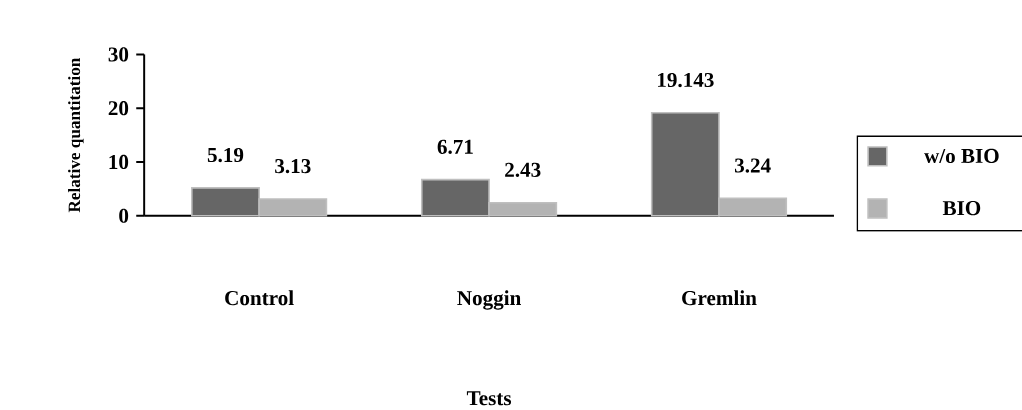 The height and width of the screenshot is (410, 1022). What do you see at coordinates (293, 166) in the screenshot?
I see `data-label: 3.13` at bounding box center [293, 166].